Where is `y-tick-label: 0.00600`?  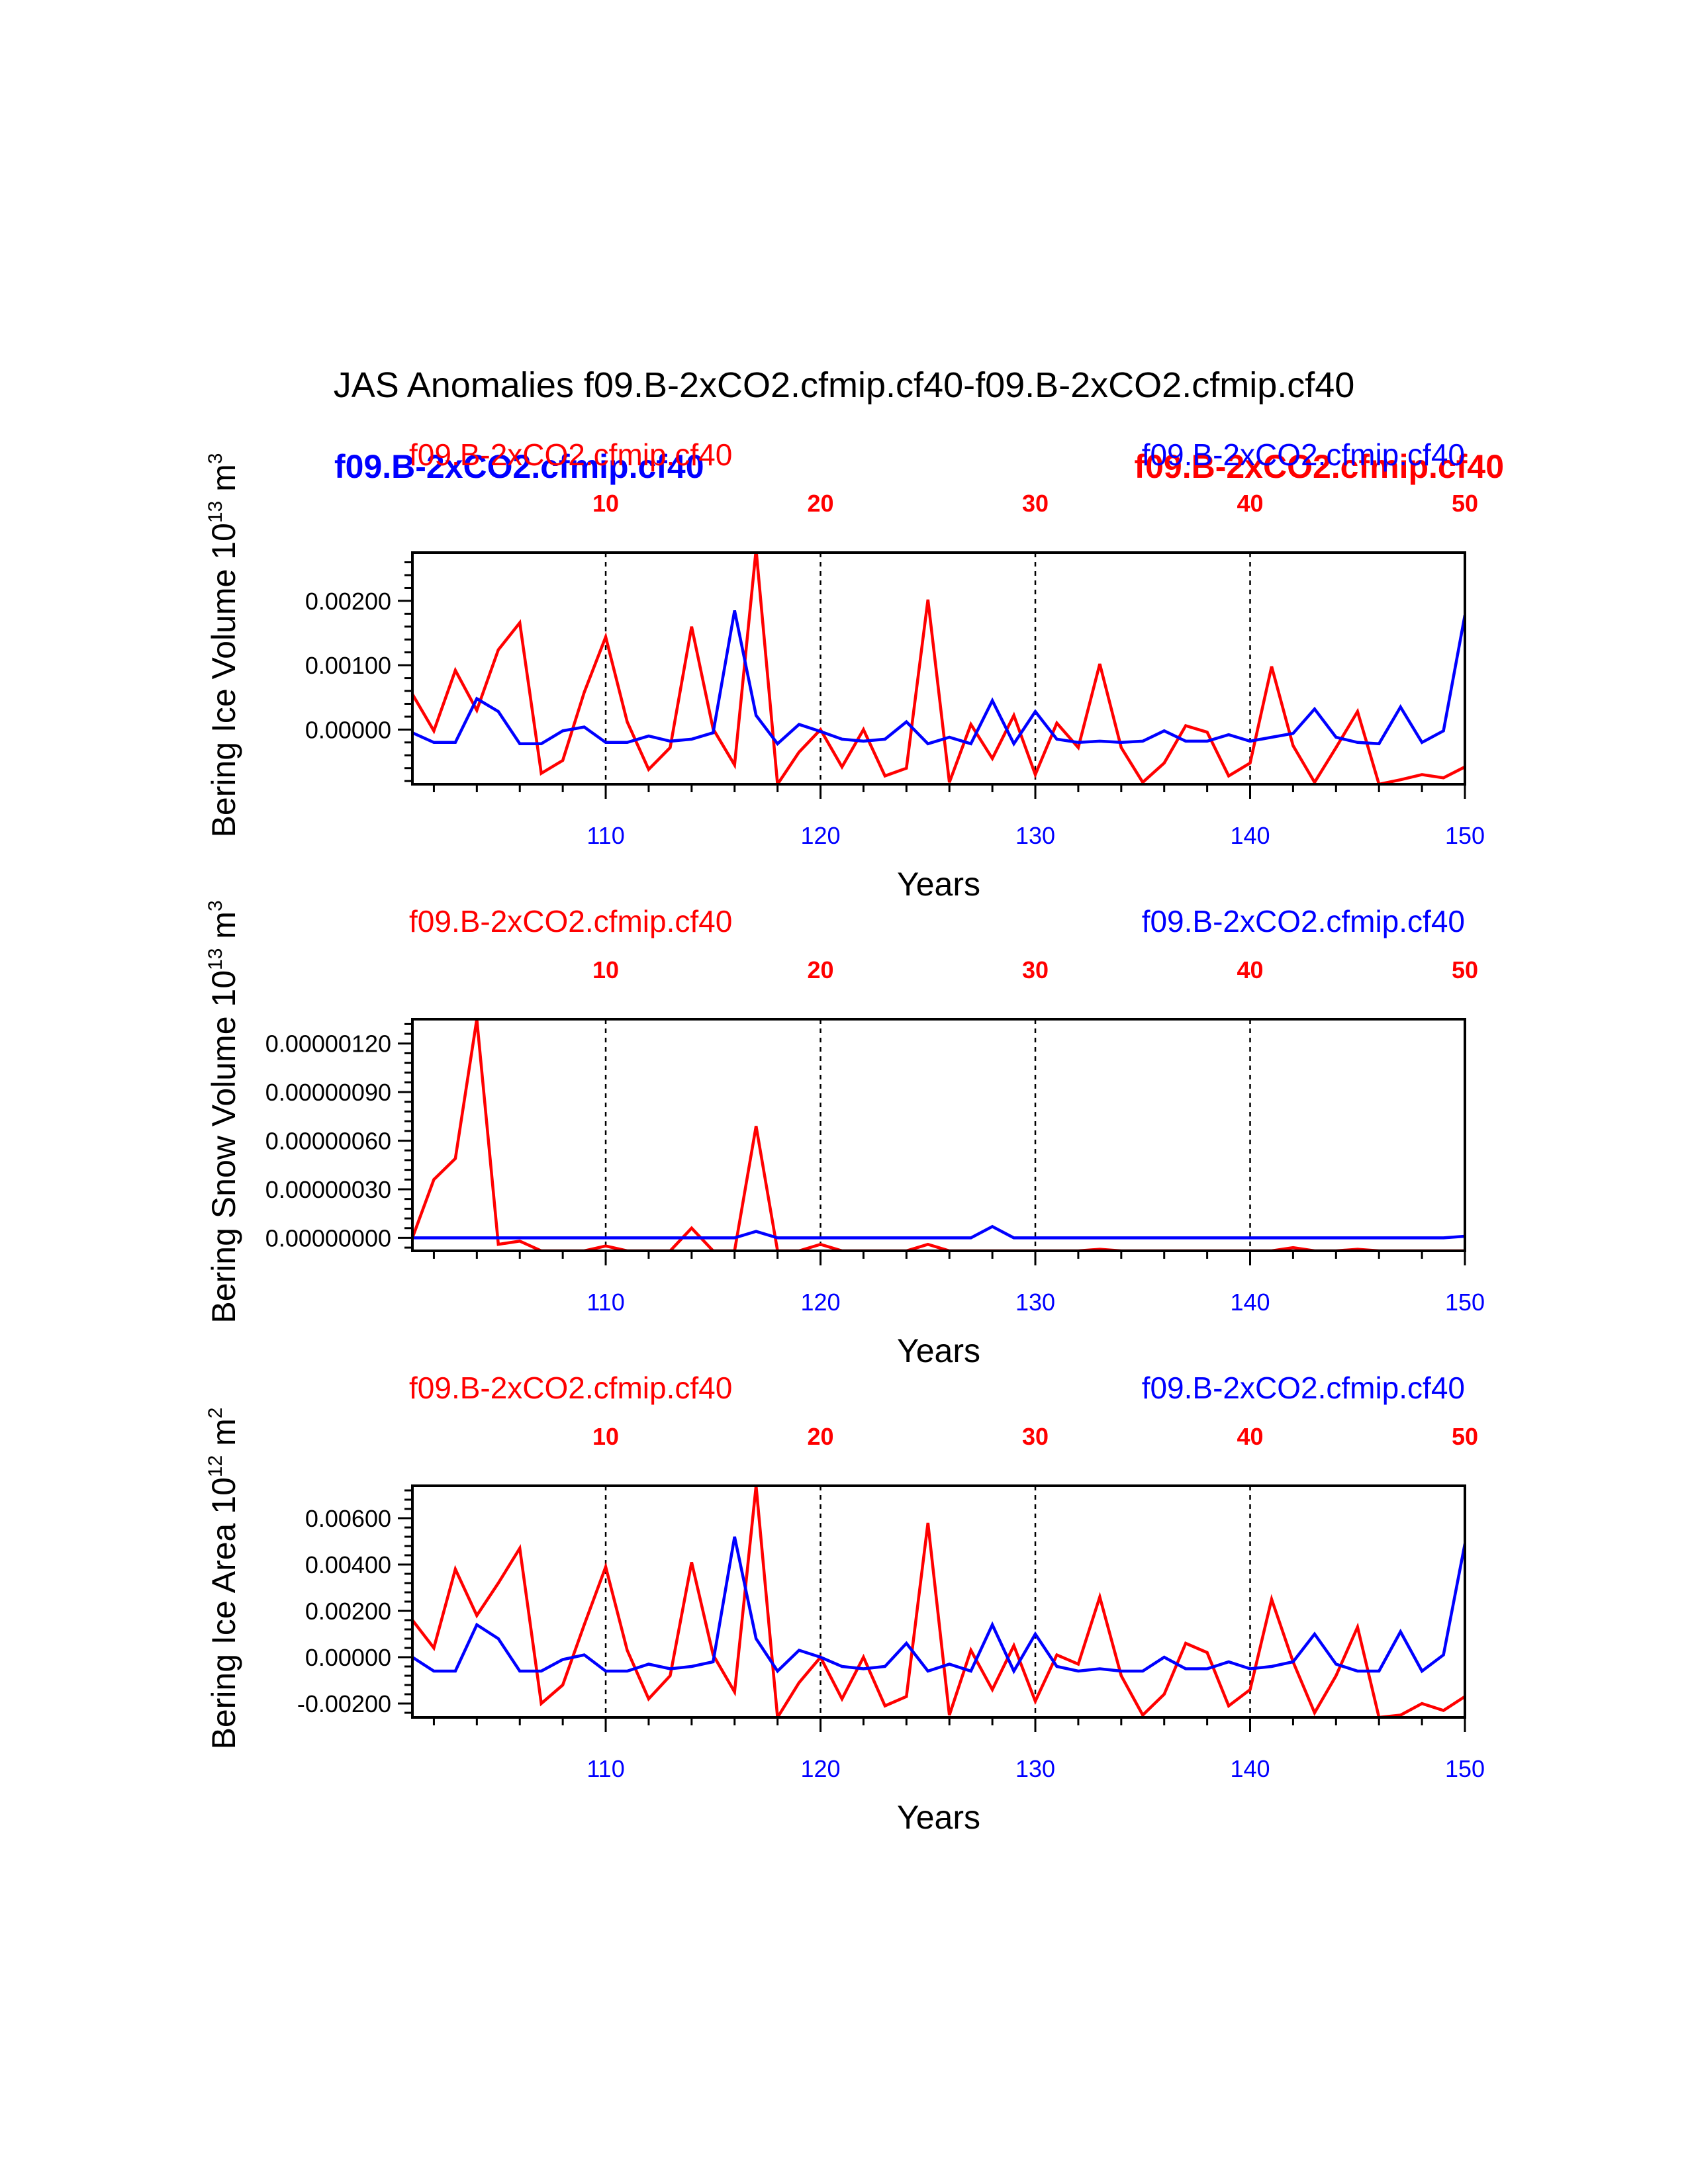 y-tick-label: 0.00600 is located at coordinates (348, 1518).